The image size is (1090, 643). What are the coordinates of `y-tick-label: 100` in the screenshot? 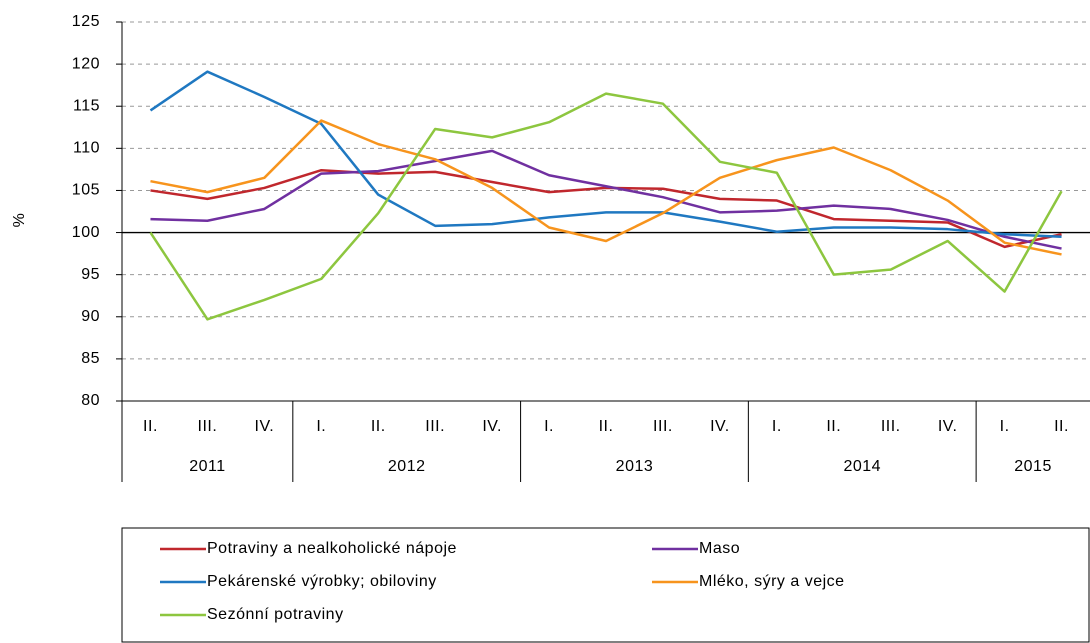 It's located at (86, 232).